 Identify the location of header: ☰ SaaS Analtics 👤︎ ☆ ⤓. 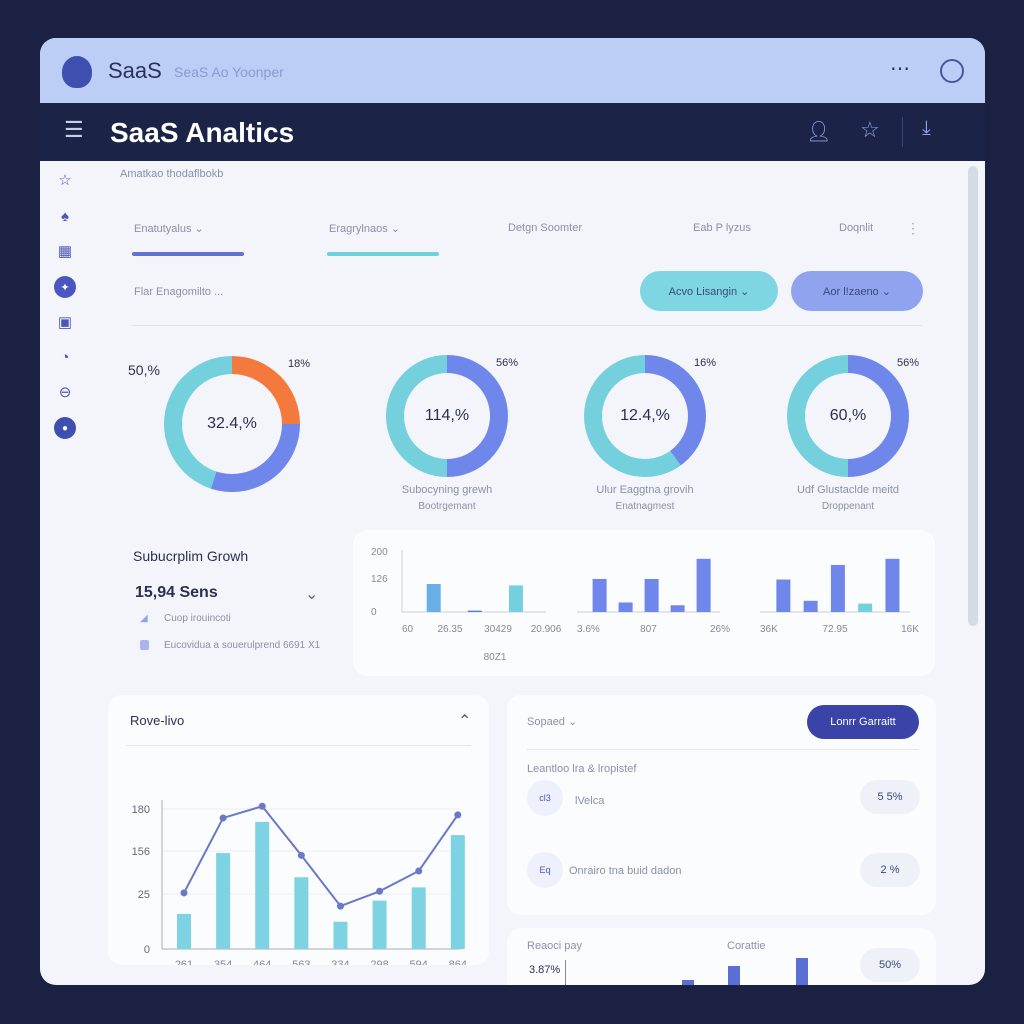
(512, 132).